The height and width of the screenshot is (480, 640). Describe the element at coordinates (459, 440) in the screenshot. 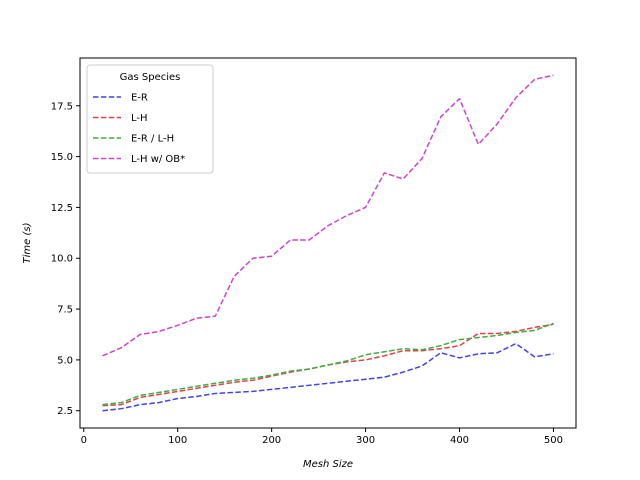

I see `x-tick-label: 400` at that location.